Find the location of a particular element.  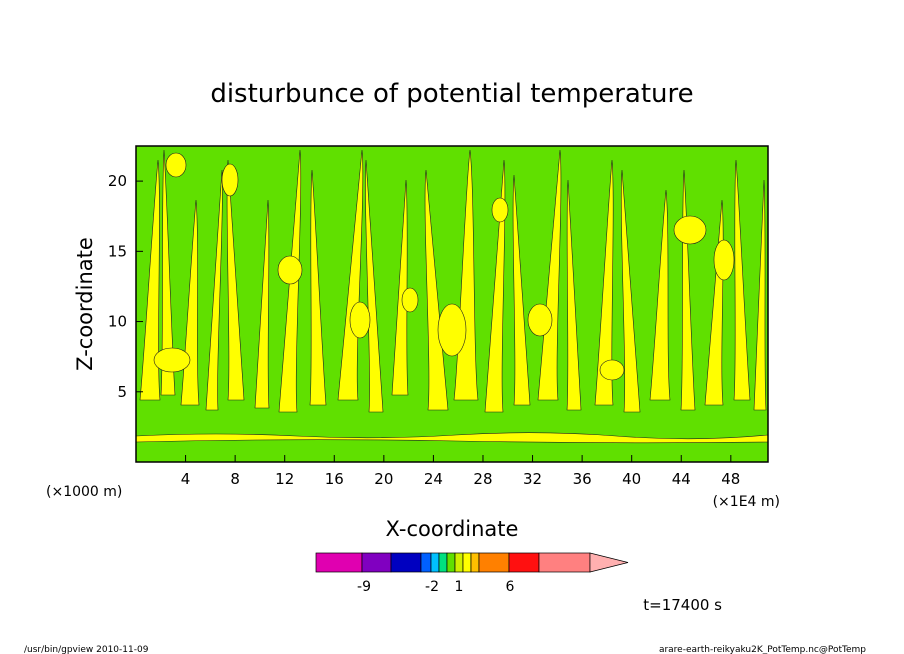

x-tick-label: 36 is located at coordinates (582, 479).